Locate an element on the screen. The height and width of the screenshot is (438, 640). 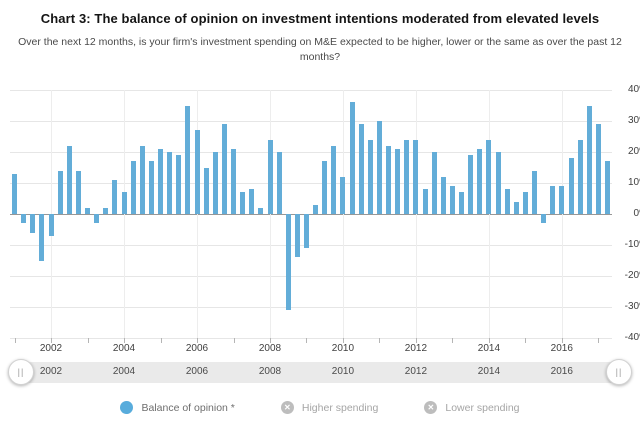
range-filter-right-handle: || is located at coordinates (619, 372).